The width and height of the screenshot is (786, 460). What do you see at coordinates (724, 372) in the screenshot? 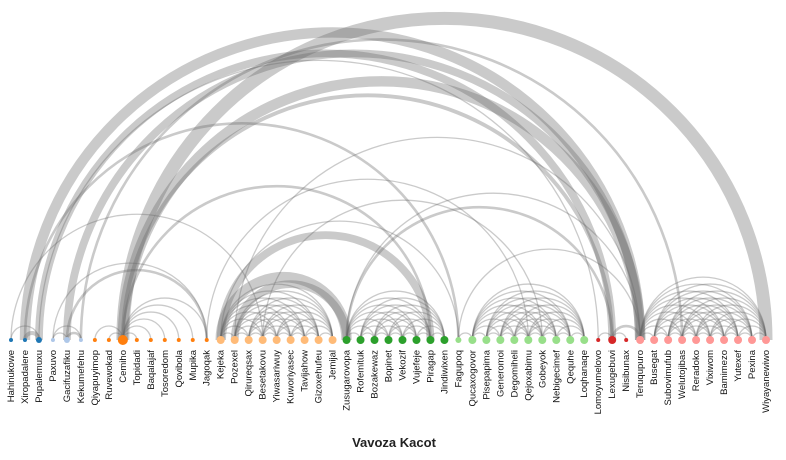
I see `node-label: Bamimezo` at bounding box center [724, 372].